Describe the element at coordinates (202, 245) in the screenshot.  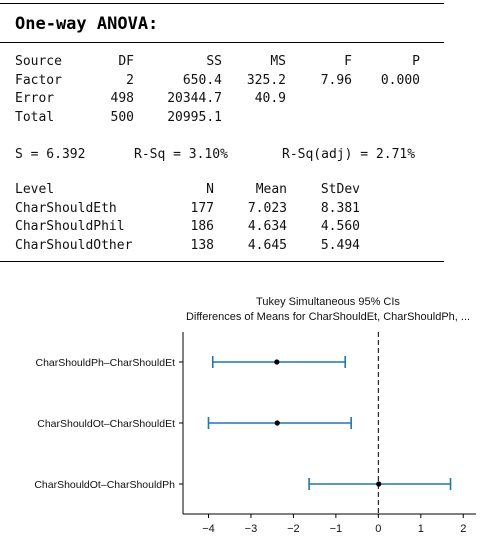
I see `level-cell: 138` at that location.